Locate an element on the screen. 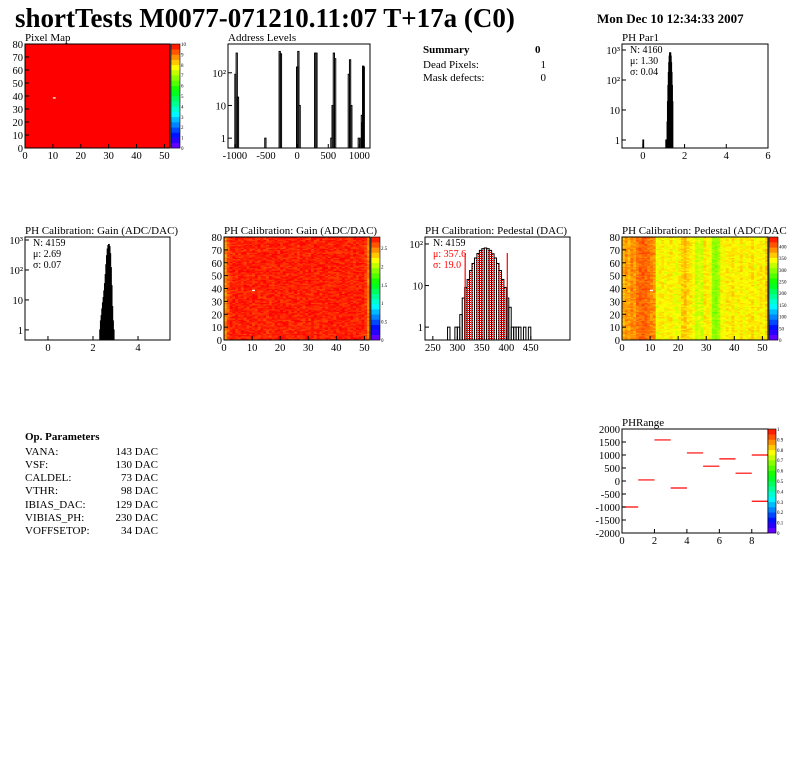  colorbar-label: 0 is located at coordinates (382, 341).